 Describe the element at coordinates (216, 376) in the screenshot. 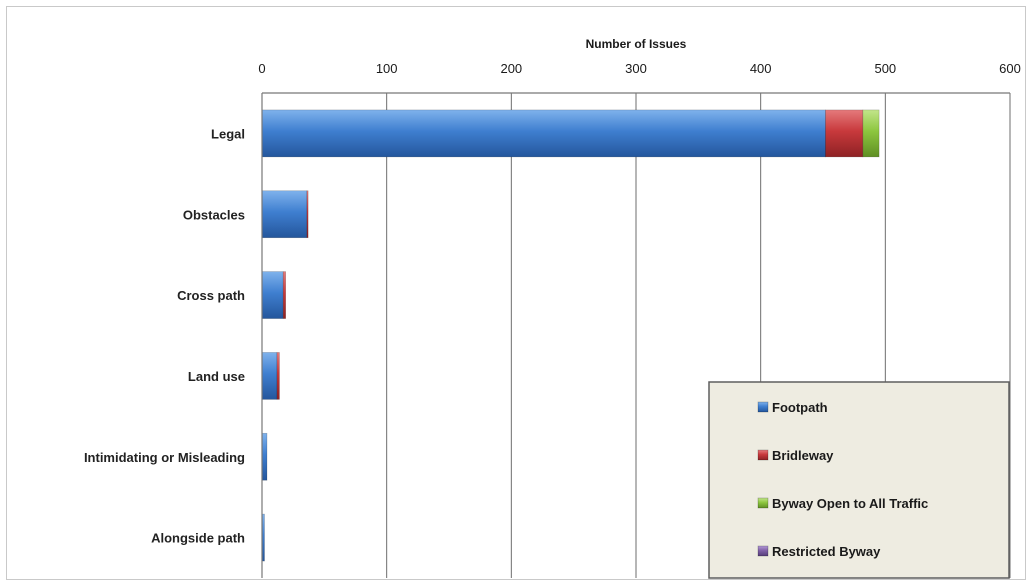

I see `category-label: Land use` at that location.